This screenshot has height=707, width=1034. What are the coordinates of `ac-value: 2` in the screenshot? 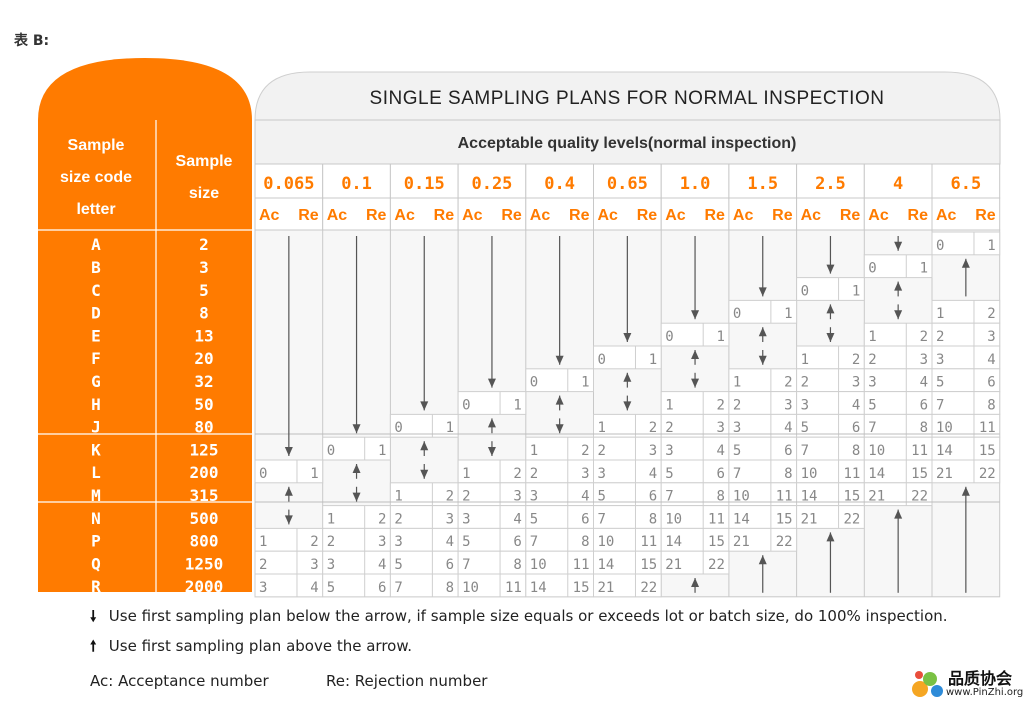 It's located at (466, 497).